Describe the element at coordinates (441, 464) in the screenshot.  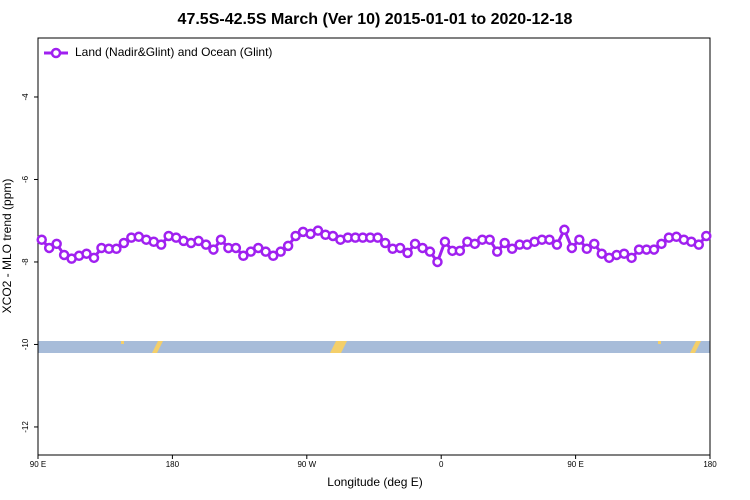
I see `x-tick-label: 0` at that location.